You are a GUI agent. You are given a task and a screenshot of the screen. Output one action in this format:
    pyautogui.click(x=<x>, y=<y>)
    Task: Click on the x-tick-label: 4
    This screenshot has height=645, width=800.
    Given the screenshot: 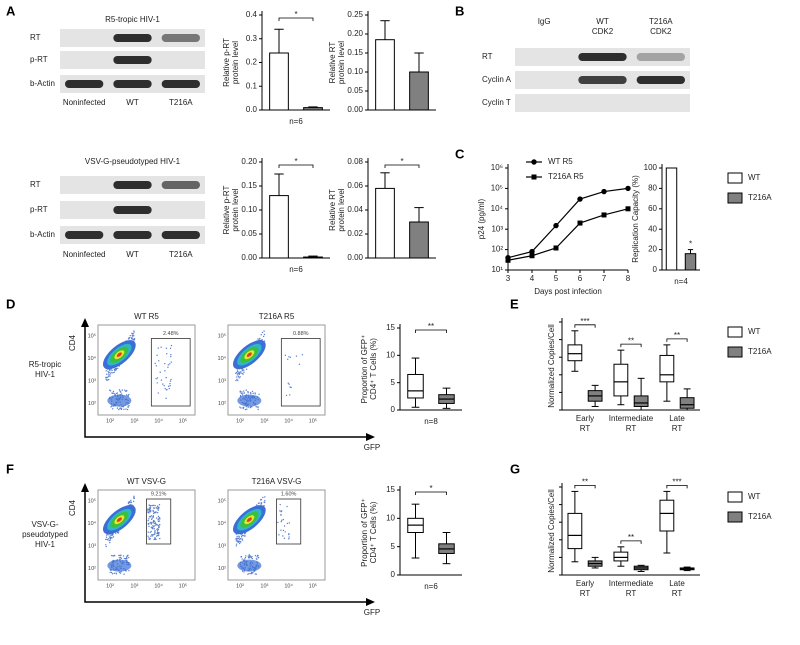 What is the action you would take?
    pyautogui.click(x=532, y=278)
    